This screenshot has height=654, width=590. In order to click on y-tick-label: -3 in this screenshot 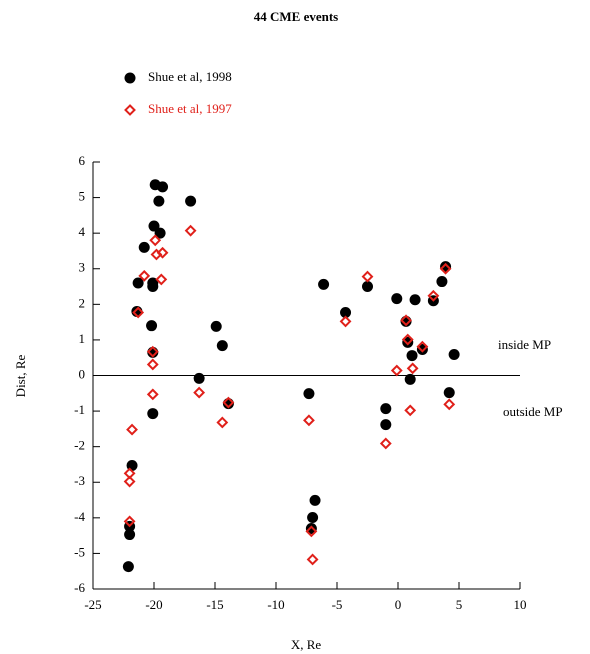, I will do `click(79, 480)`.